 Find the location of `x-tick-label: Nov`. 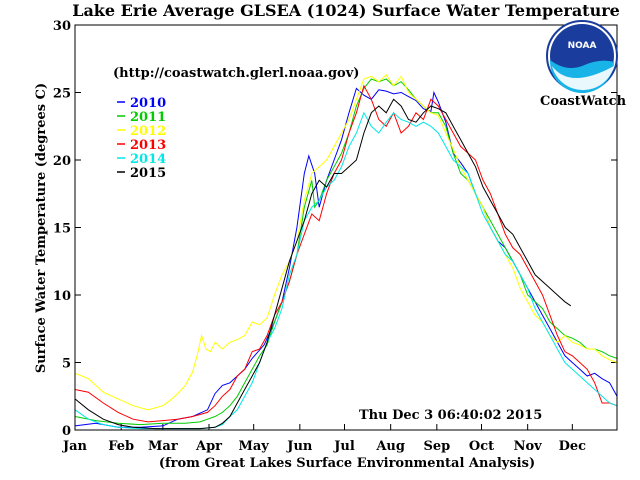

x-tick-label: Nov is located at coordinates (528, 446).